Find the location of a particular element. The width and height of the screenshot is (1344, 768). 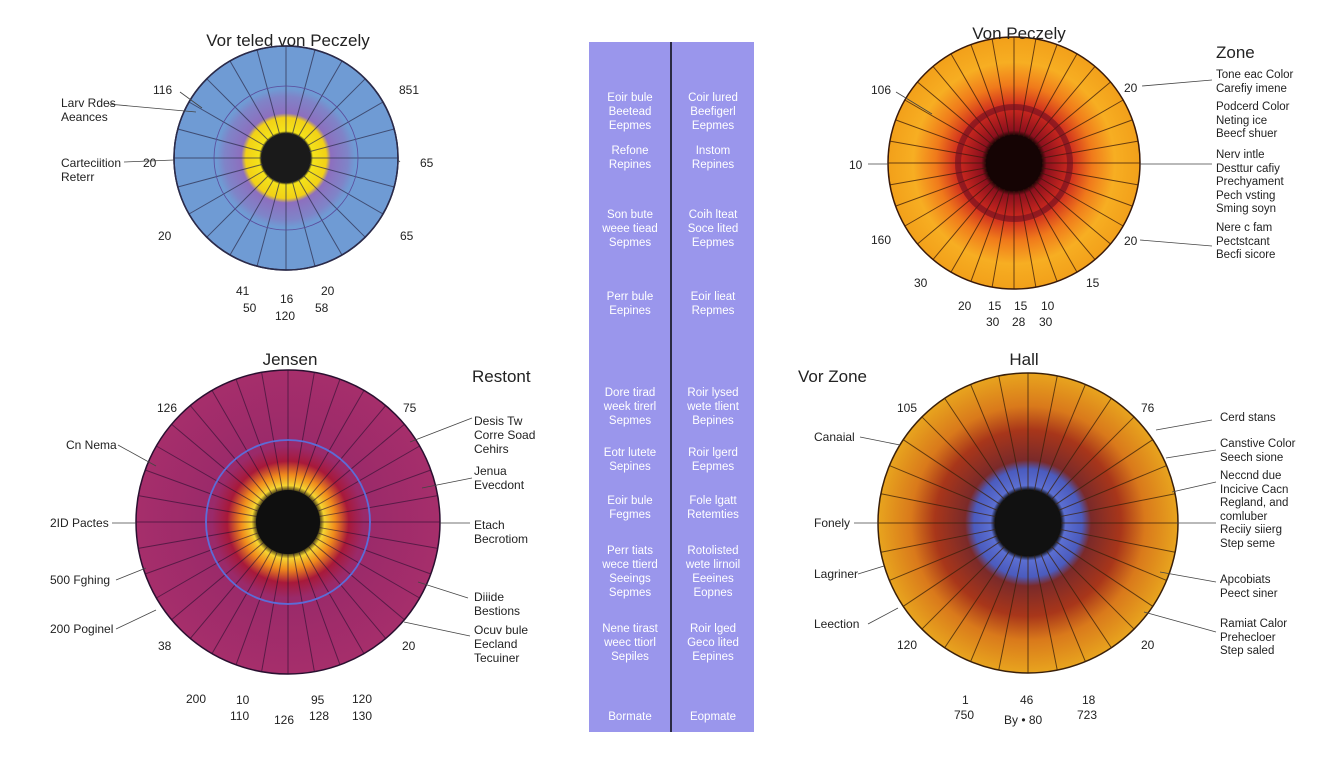

callout-label: Desis Tw Corre Soad Cehirs is located at coordinates (505, 435).